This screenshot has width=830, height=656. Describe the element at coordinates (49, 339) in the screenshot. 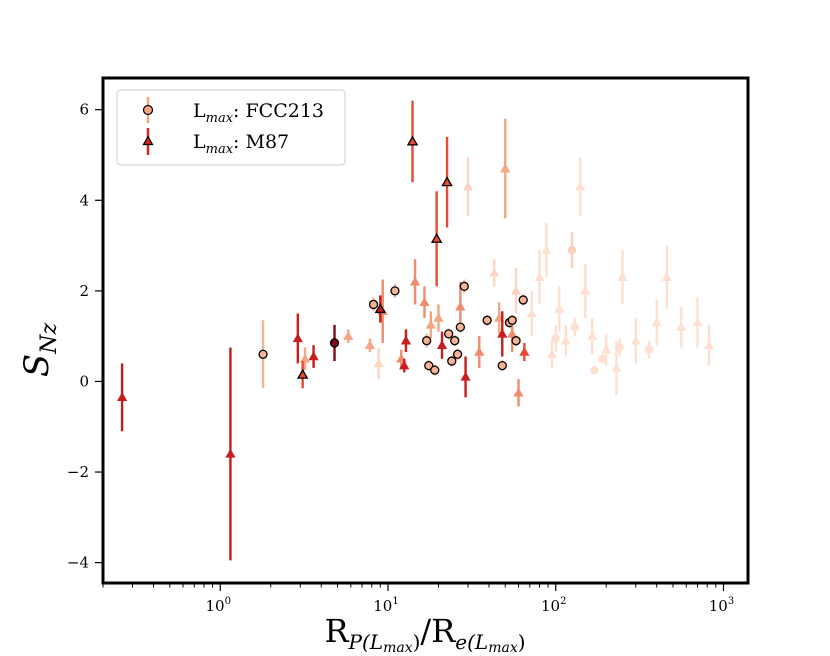

I see `y-axis-label-sub: Nz` at that location.